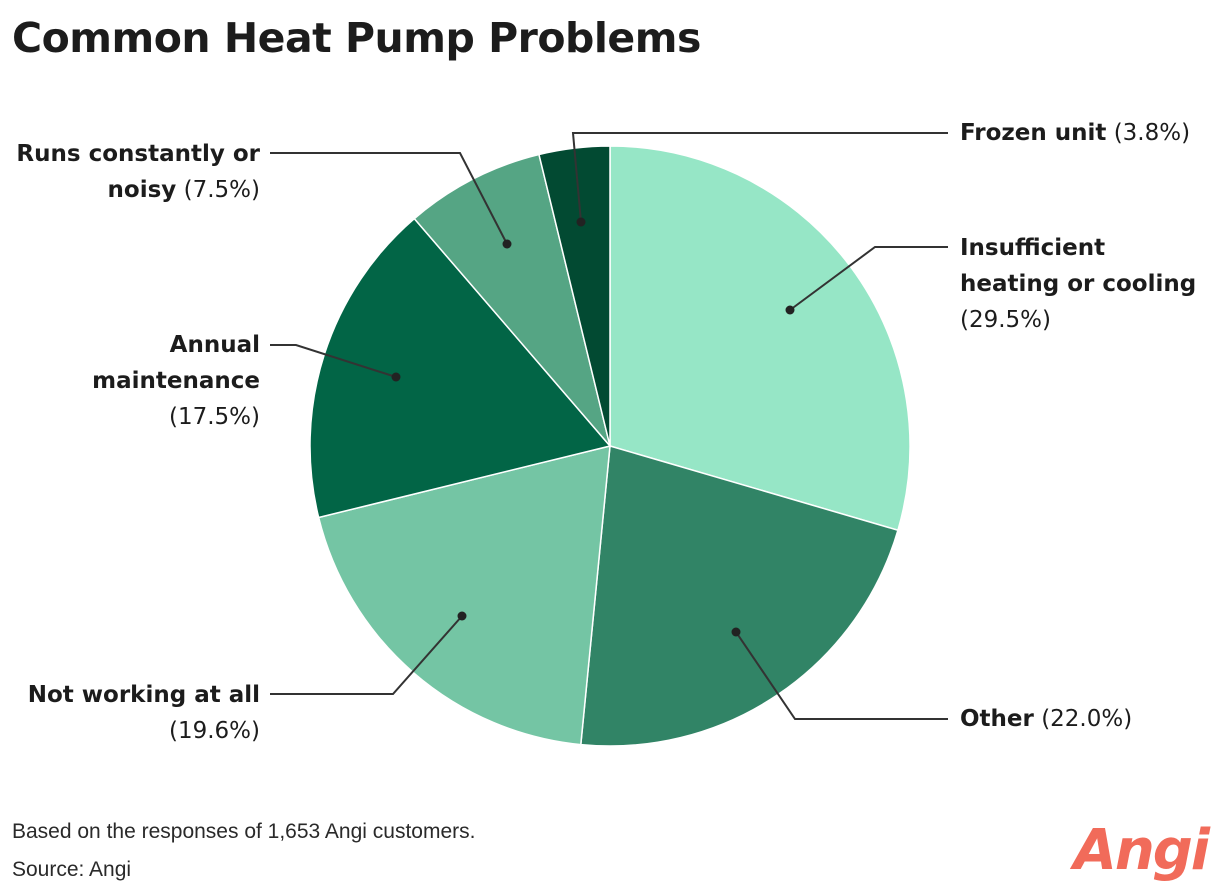 This screenshot has height=896, width=1220. I want to click on label-insufficient: Insufficient heating or cooling (29.5%), so click(1078, 284).